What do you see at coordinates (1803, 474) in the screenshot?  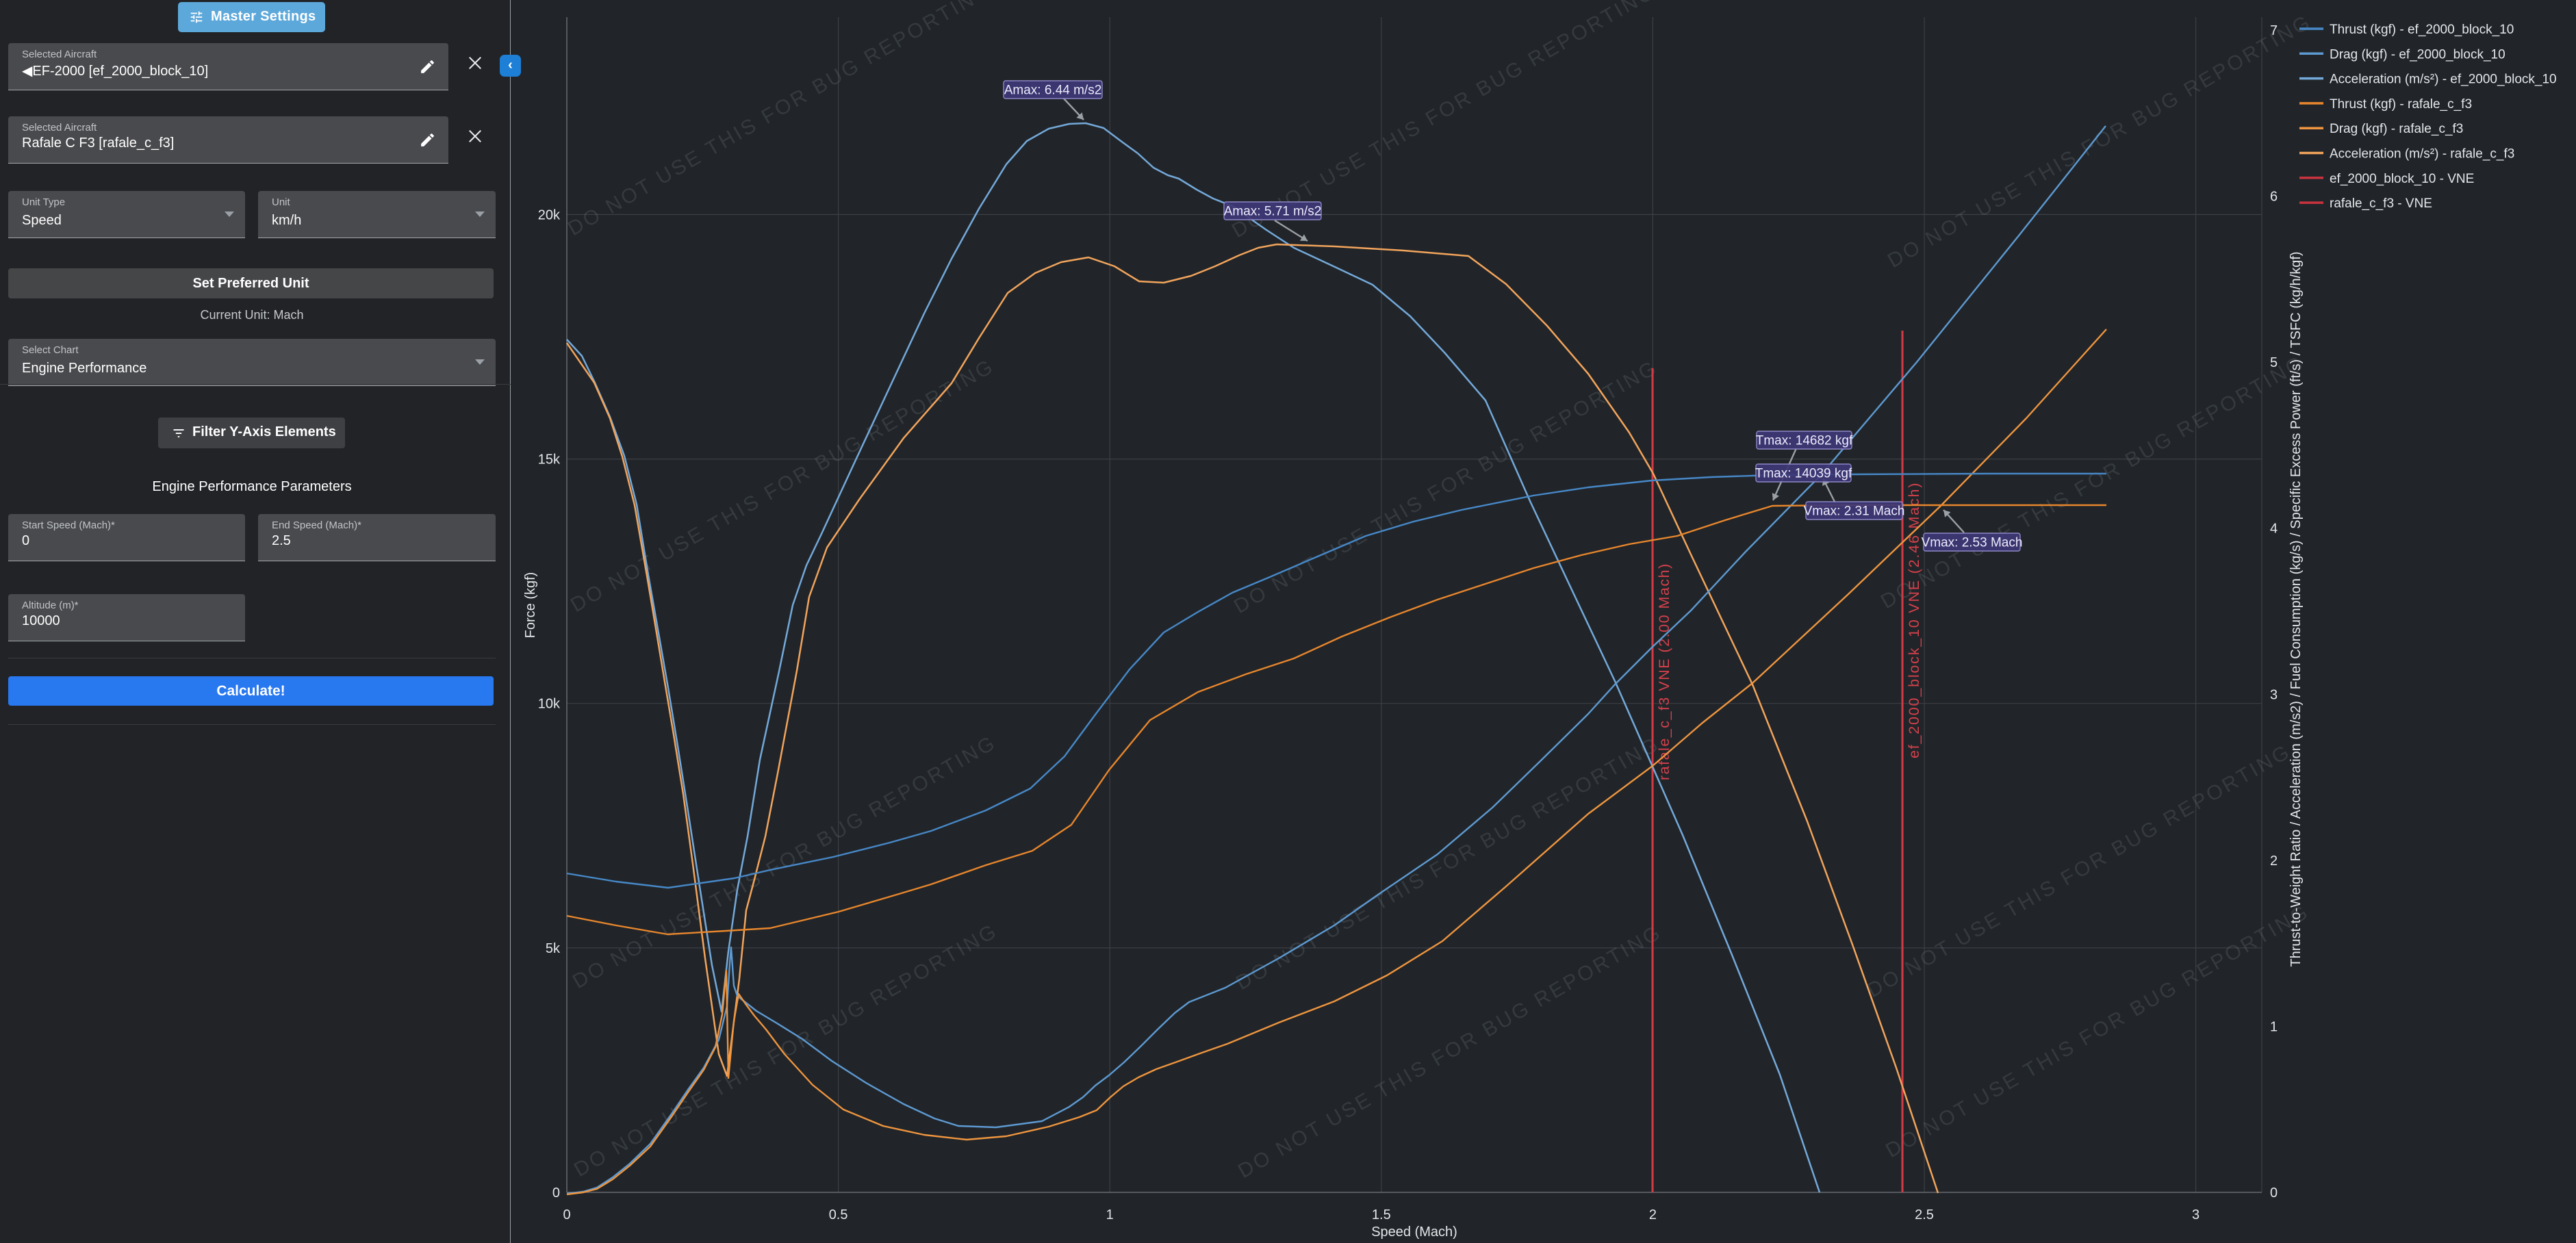 I see `svg-text: Tmax: 14039 kgf` at bounding box center [1803, 474].